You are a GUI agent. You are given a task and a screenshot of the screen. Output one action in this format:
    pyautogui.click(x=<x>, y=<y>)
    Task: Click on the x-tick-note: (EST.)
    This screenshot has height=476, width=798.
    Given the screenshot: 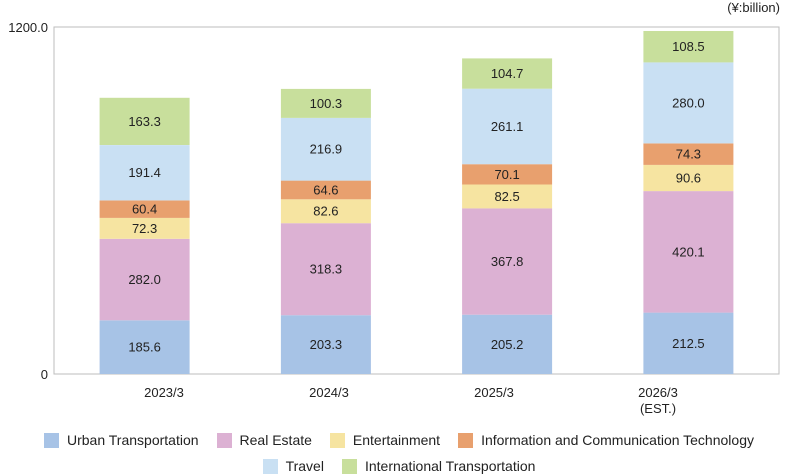 What is the action you would take?
    pyautogui.click(x=658, y=408)
    